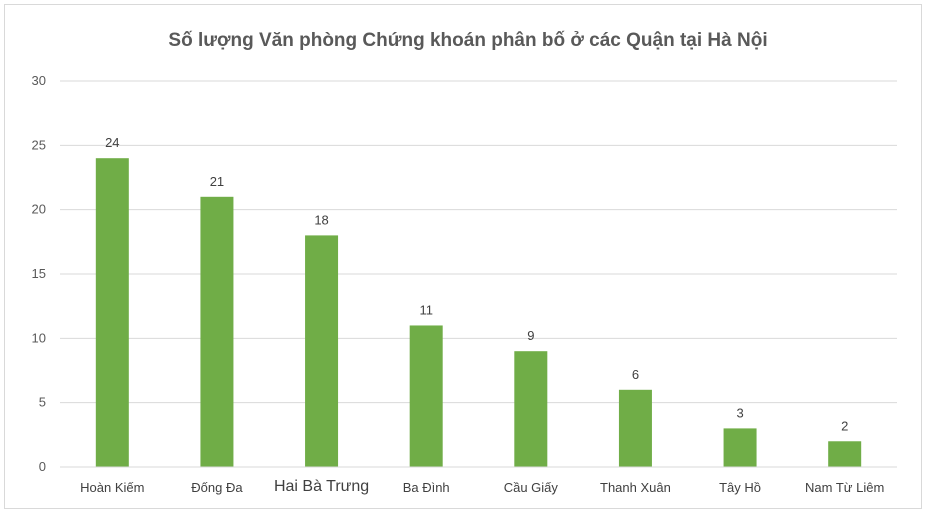 Image resolution: width=936 pixels, height=526 pixels. Describe the element at coordinates (635, 374) in the screenshot. I see `data-label: 6` at that location.